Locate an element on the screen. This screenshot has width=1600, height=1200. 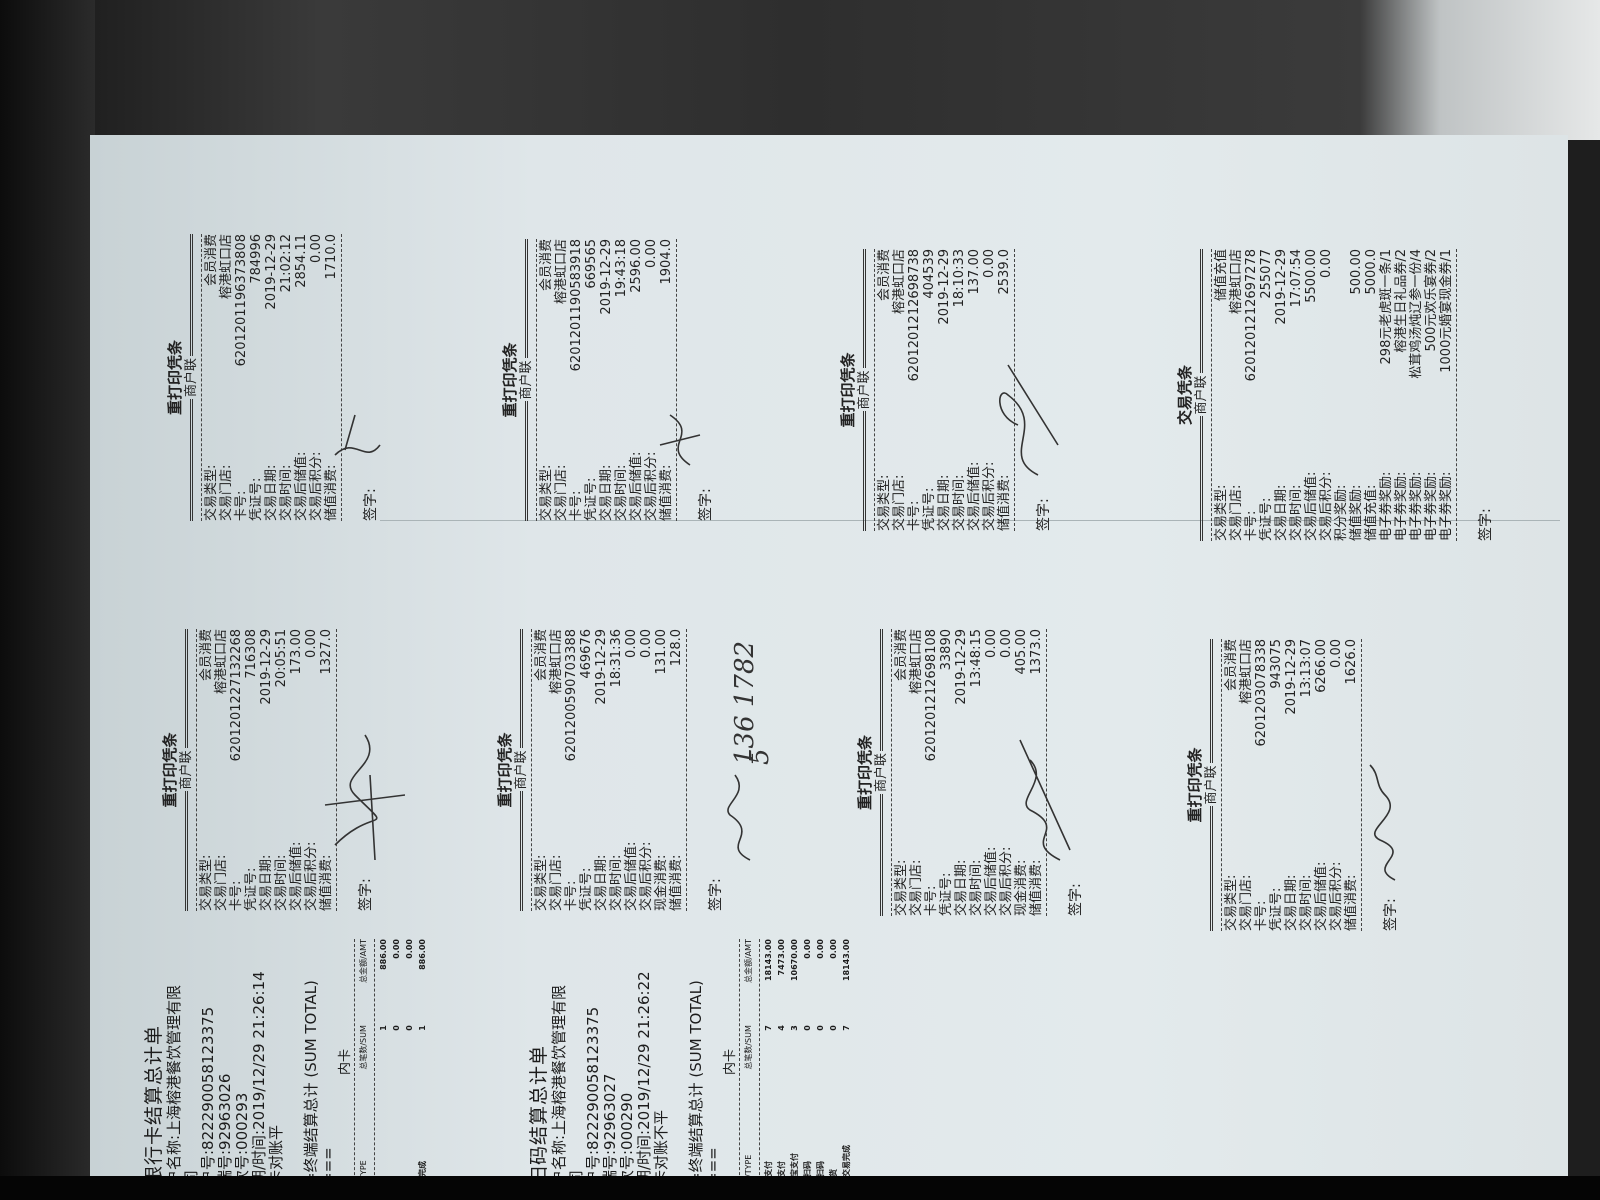
paper-fold-line is located at coordinates (970, 520).